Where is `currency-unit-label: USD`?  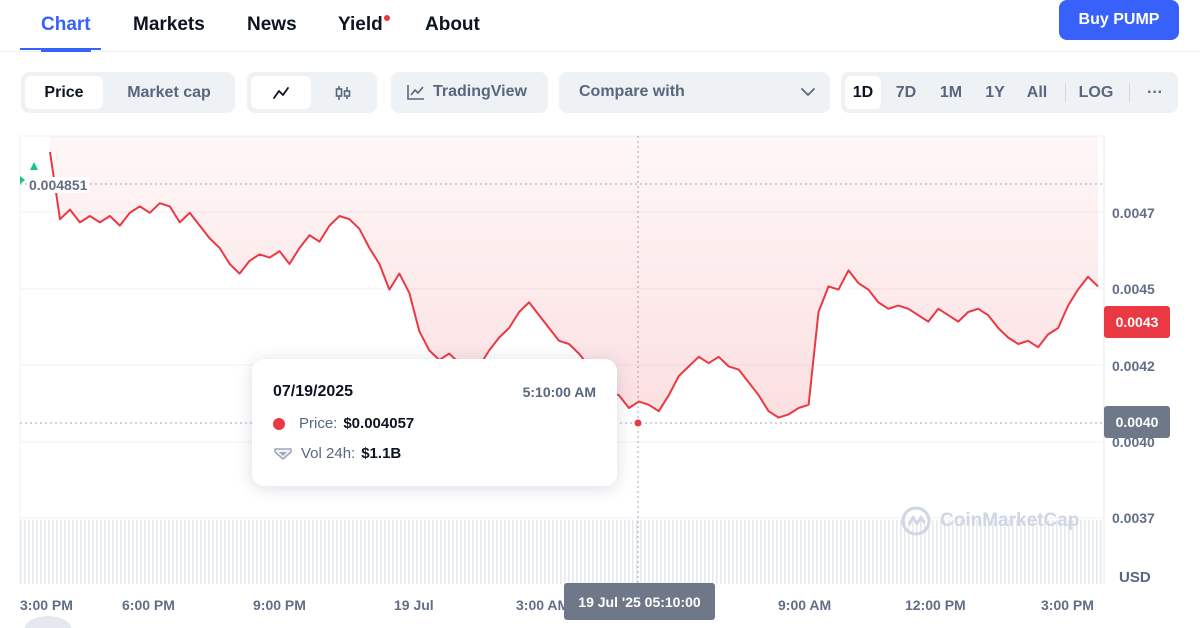
currency-unit-label: USD is located at coordinates (1135, 577).